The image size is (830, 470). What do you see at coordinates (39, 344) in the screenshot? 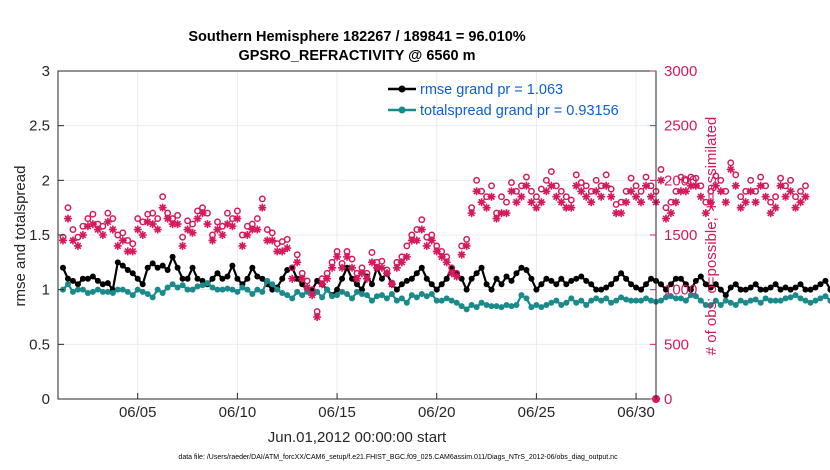
I see `y-tick-label-left: 0.5` at bounding box center [39, 344].